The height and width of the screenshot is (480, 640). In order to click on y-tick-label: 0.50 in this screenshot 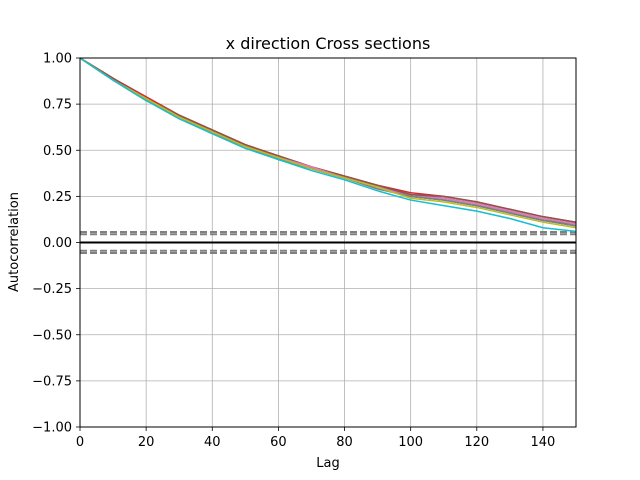, I will do `click(57, 151)`.